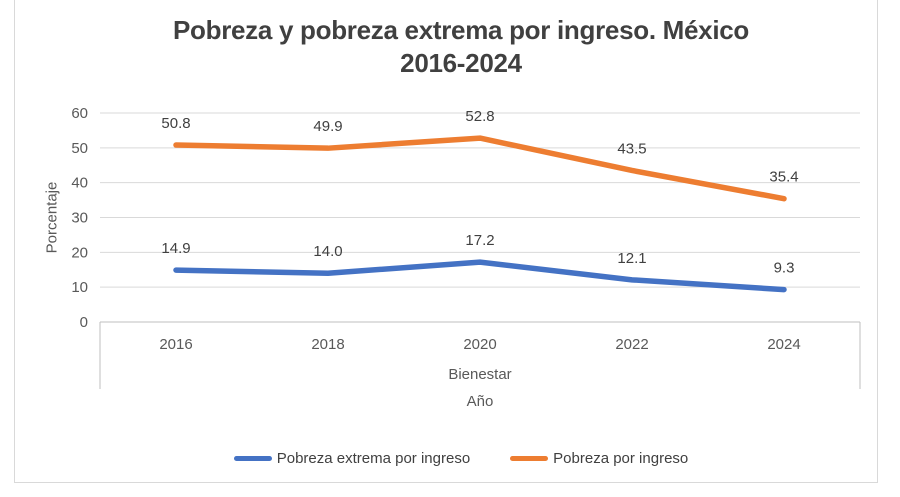 The width and height of the screenshot is (900, 497). What do you see at coordinates (479, 116) in the screenshot?
I see `data-label: 52.8` at bounding box center [479, 116].